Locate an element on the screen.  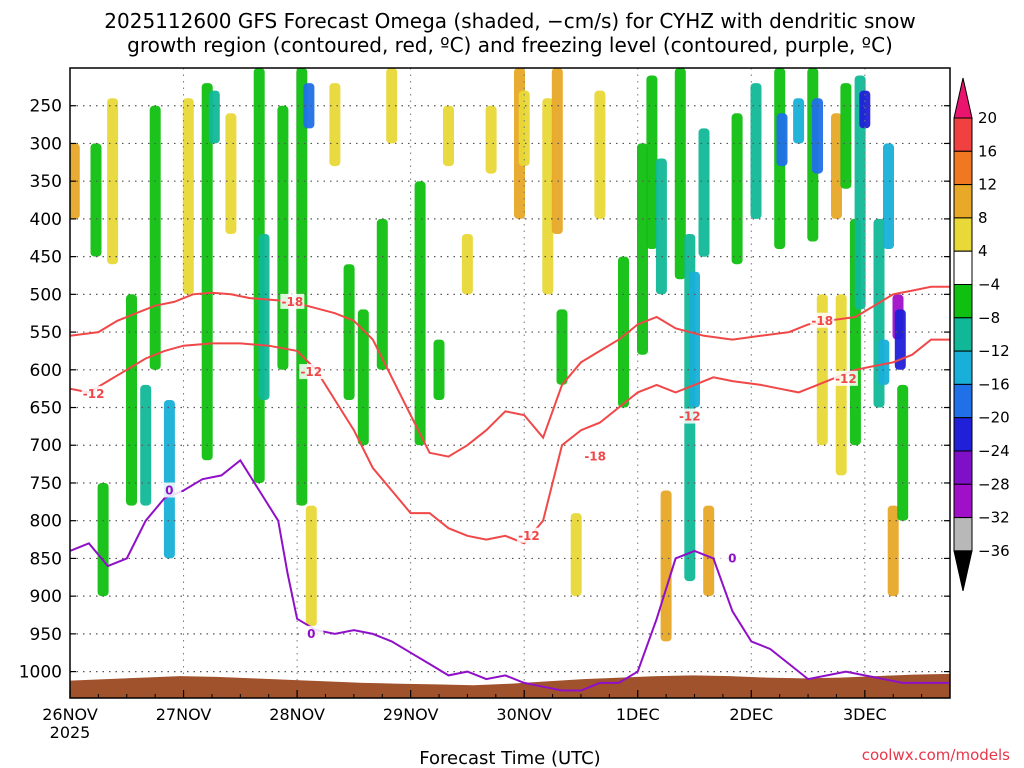
x-tick-label: 3DEC is located at coordinates (865, 714).